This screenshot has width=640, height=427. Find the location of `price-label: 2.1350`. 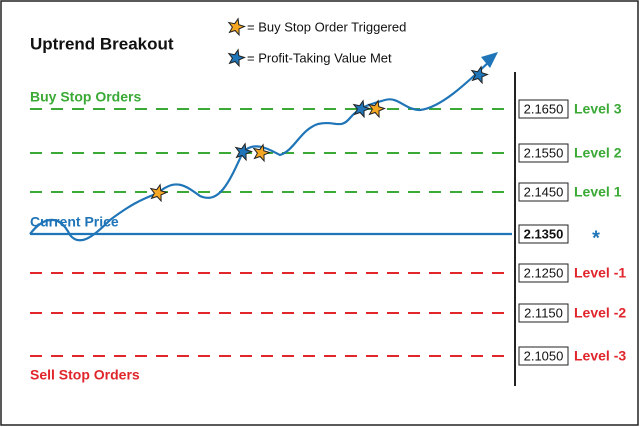

price-label: 2.1350 is located at coordinates (544, 233).